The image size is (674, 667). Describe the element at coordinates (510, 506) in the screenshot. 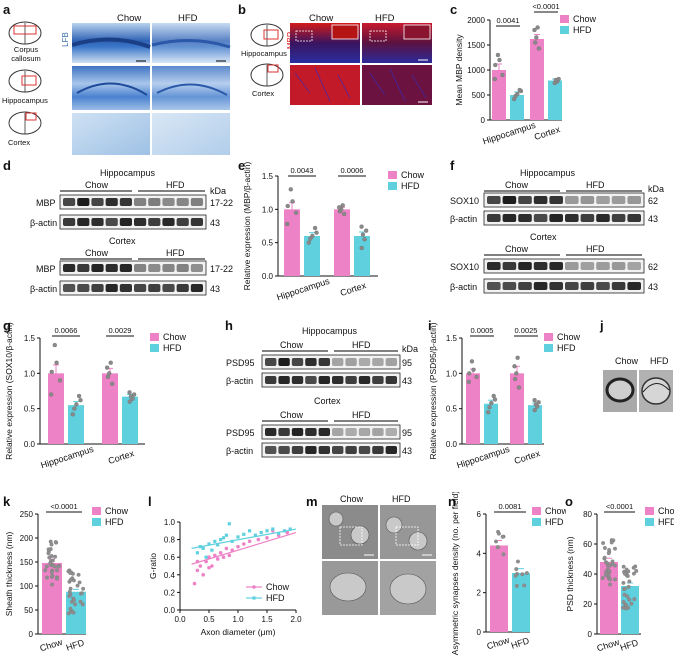

I see `p-value: 0.0081` at that location.